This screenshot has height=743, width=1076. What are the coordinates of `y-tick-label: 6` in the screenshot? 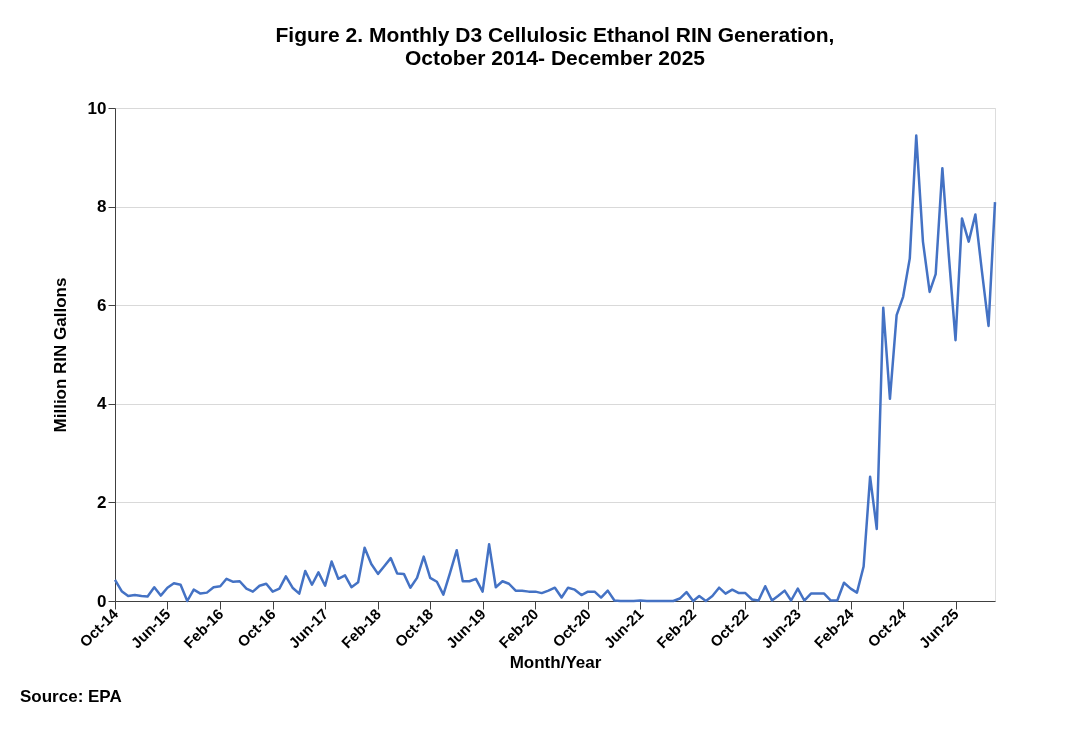 It's located at (102, 305).